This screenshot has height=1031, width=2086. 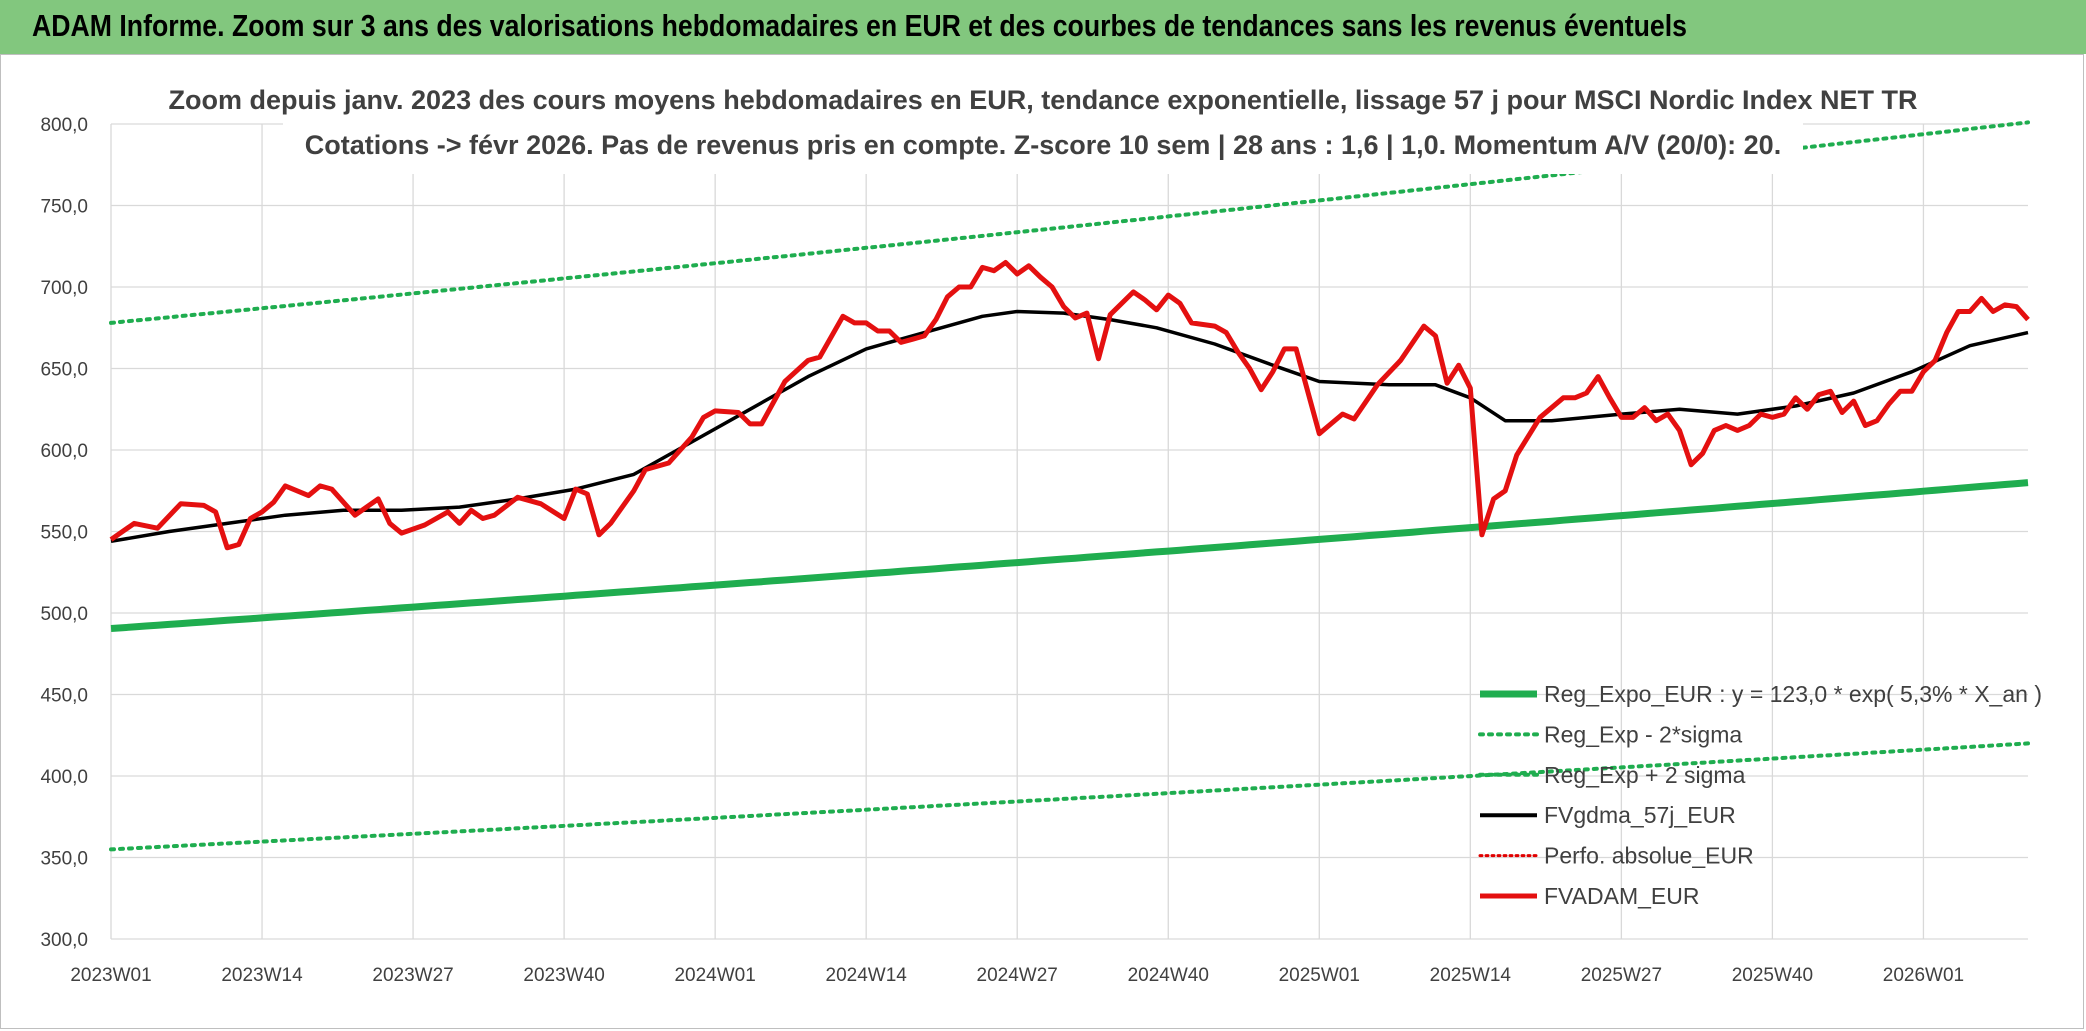 I want to click on x-tick-label: 2024W01, so click(x=714, y=975).